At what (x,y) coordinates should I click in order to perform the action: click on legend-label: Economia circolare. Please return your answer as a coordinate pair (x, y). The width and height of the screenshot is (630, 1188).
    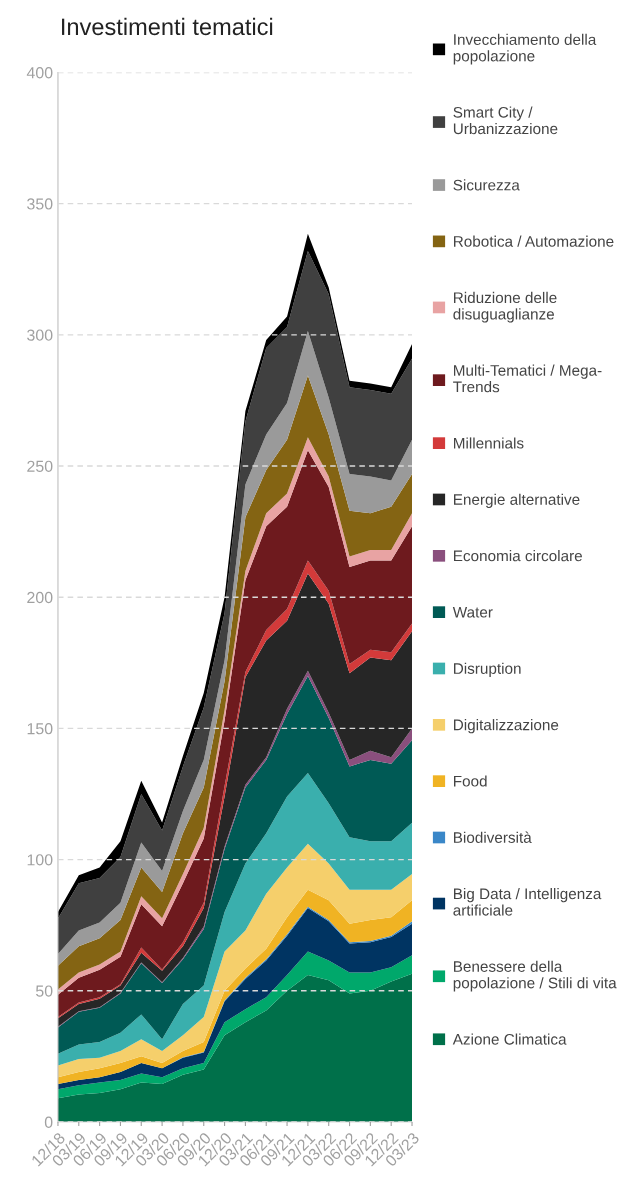
    Looking at the image, I should click on (518, 556).